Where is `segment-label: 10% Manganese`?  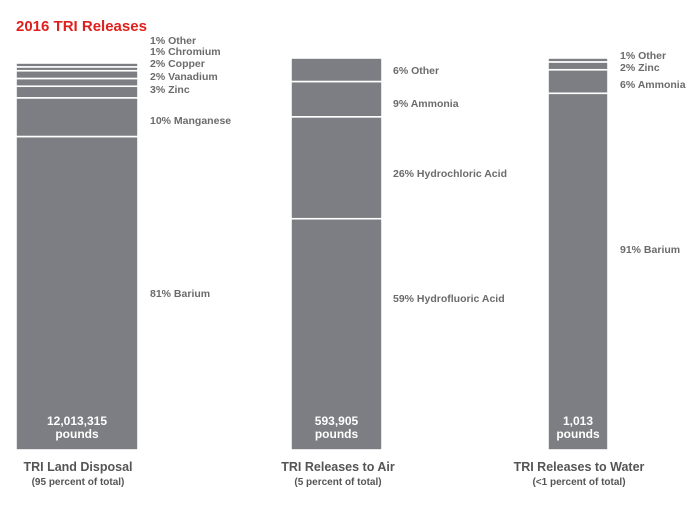 segment-label: 10% Manganese is located at coordinates (190, 121).